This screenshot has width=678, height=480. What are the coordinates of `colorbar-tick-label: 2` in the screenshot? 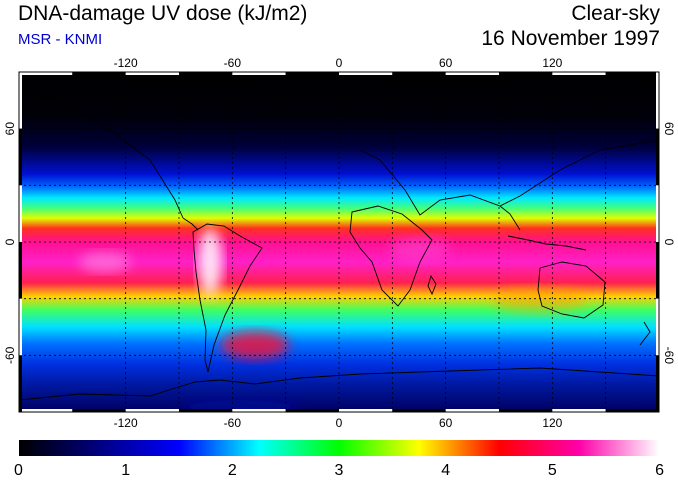 It's located at (232, 470).